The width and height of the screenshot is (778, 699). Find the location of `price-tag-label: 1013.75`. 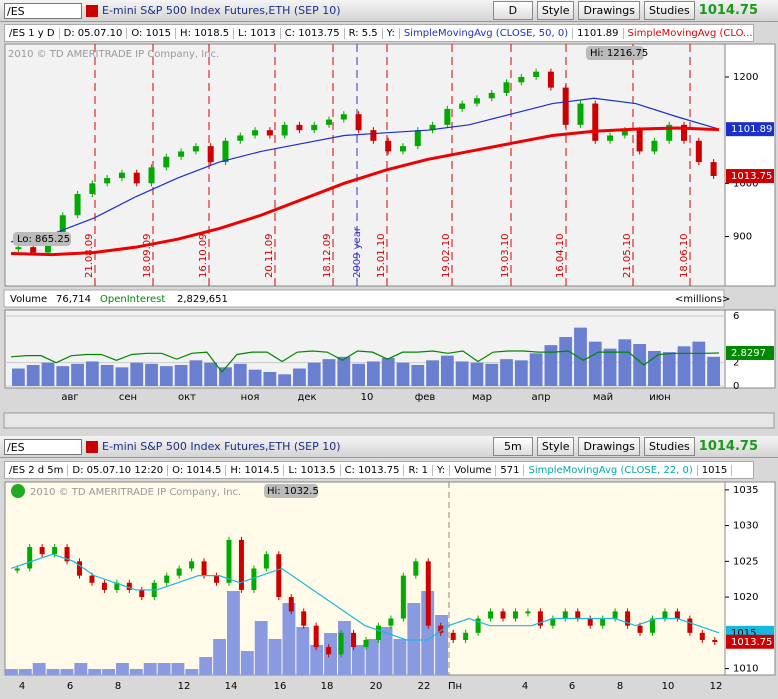

price-tag-label: 1013.75 is located at coordinates (751, 176).